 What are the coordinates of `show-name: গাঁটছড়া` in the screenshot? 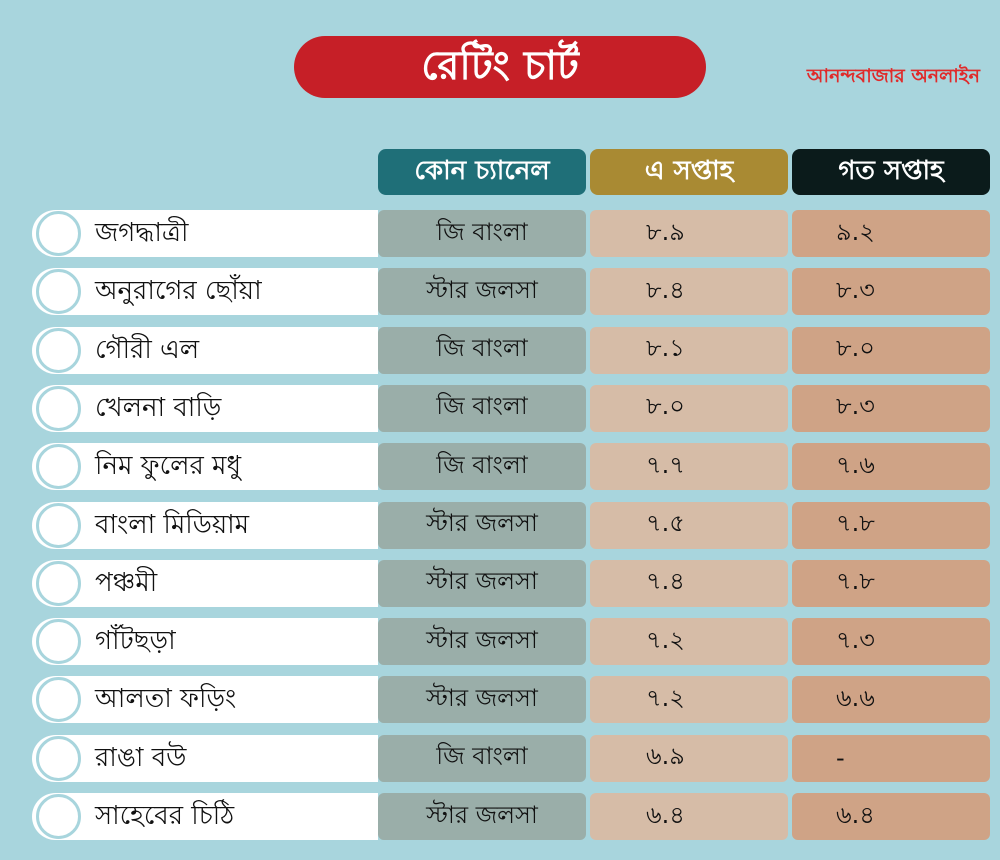 It's located at (135, 641).